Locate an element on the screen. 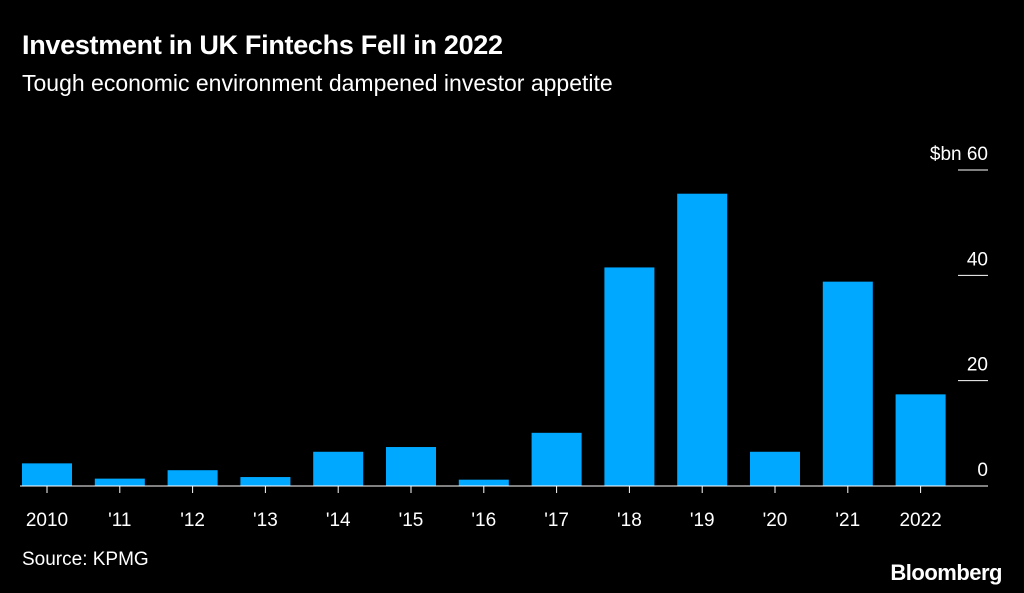 This screenshot has width=1024, height=593. x-ticks is located at coordinates (484, 489).